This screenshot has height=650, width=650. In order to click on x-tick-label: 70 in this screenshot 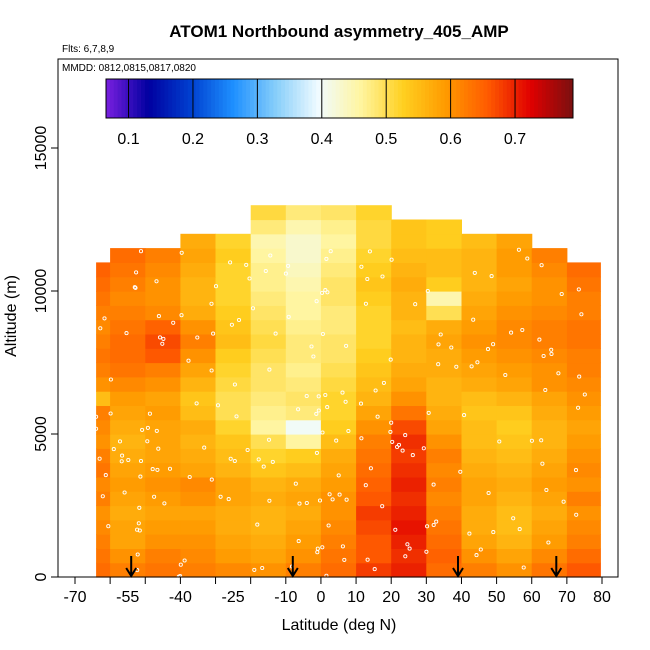, I will do `click(567, 597)`.